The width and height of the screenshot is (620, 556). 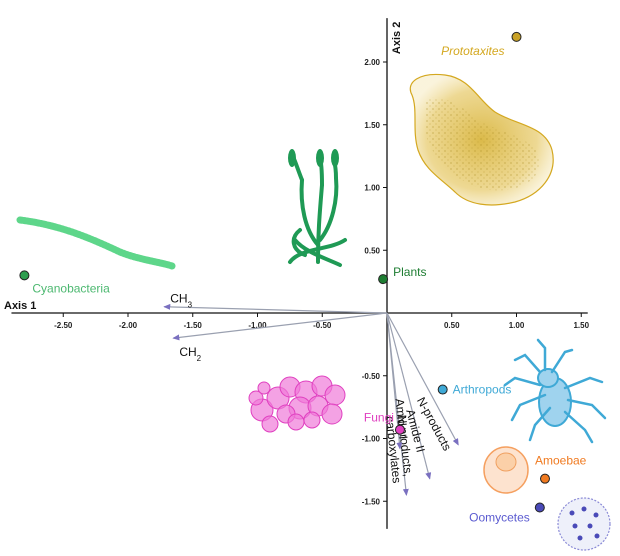 What do you see at coordinates (63, 325) in the screenshot?
I see `x-tick-label: -2.50` at bounding box center [63, 325].